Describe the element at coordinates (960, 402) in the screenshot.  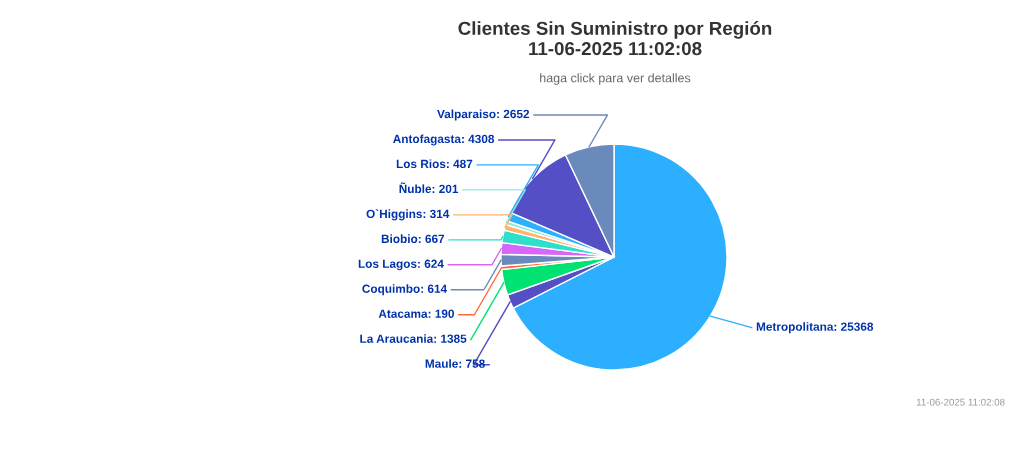
I see `text: 11-06-2025 11:02:08` at that location.